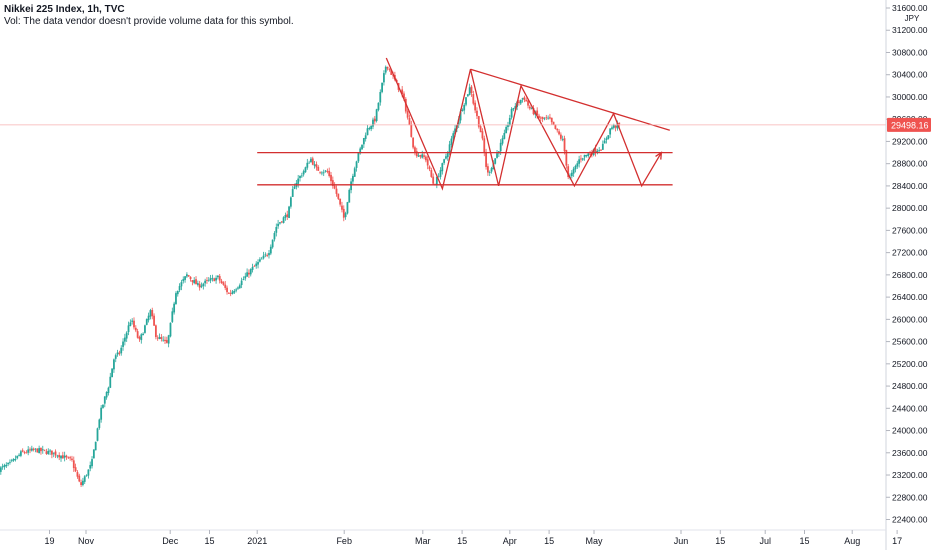  What do you see at coordinates (910, 75) in the screenshot?
I see `price-tick-label: 30400.00` at bounding box center [910, 75].